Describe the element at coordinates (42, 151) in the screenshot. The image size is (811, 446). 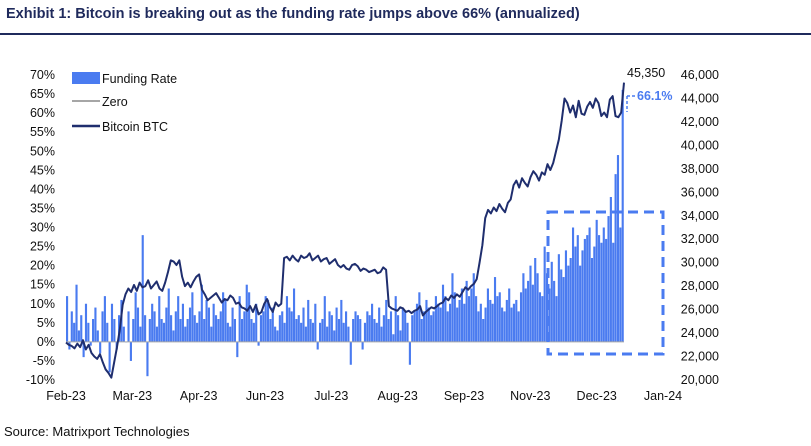
I see `y-left-tick-label: 50%` at that location.